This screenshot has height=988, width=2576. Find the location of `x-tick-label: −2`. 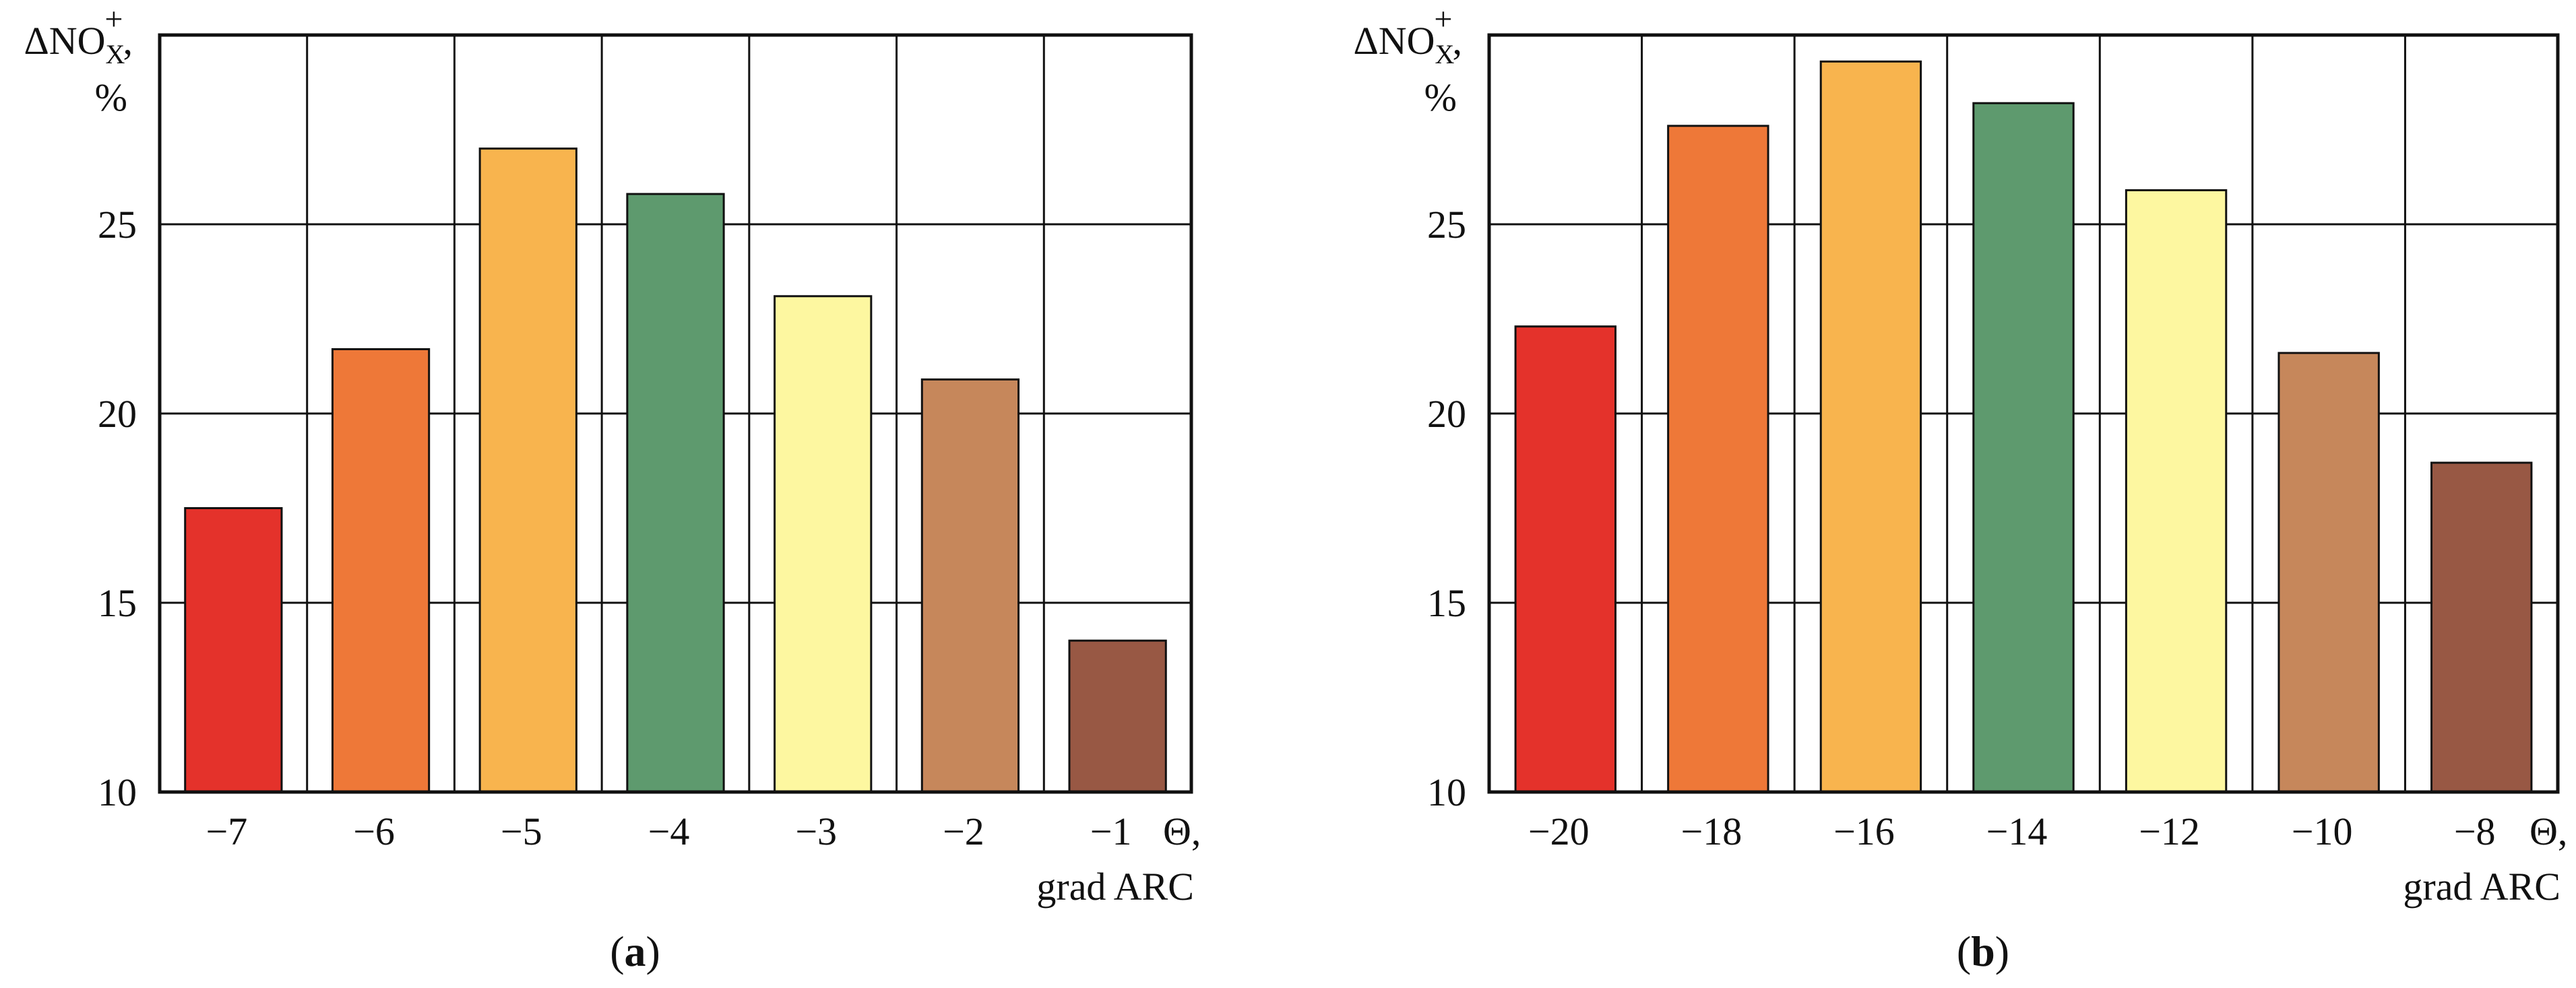

x-tick-label: −2 is located at coordinates (963, 831).